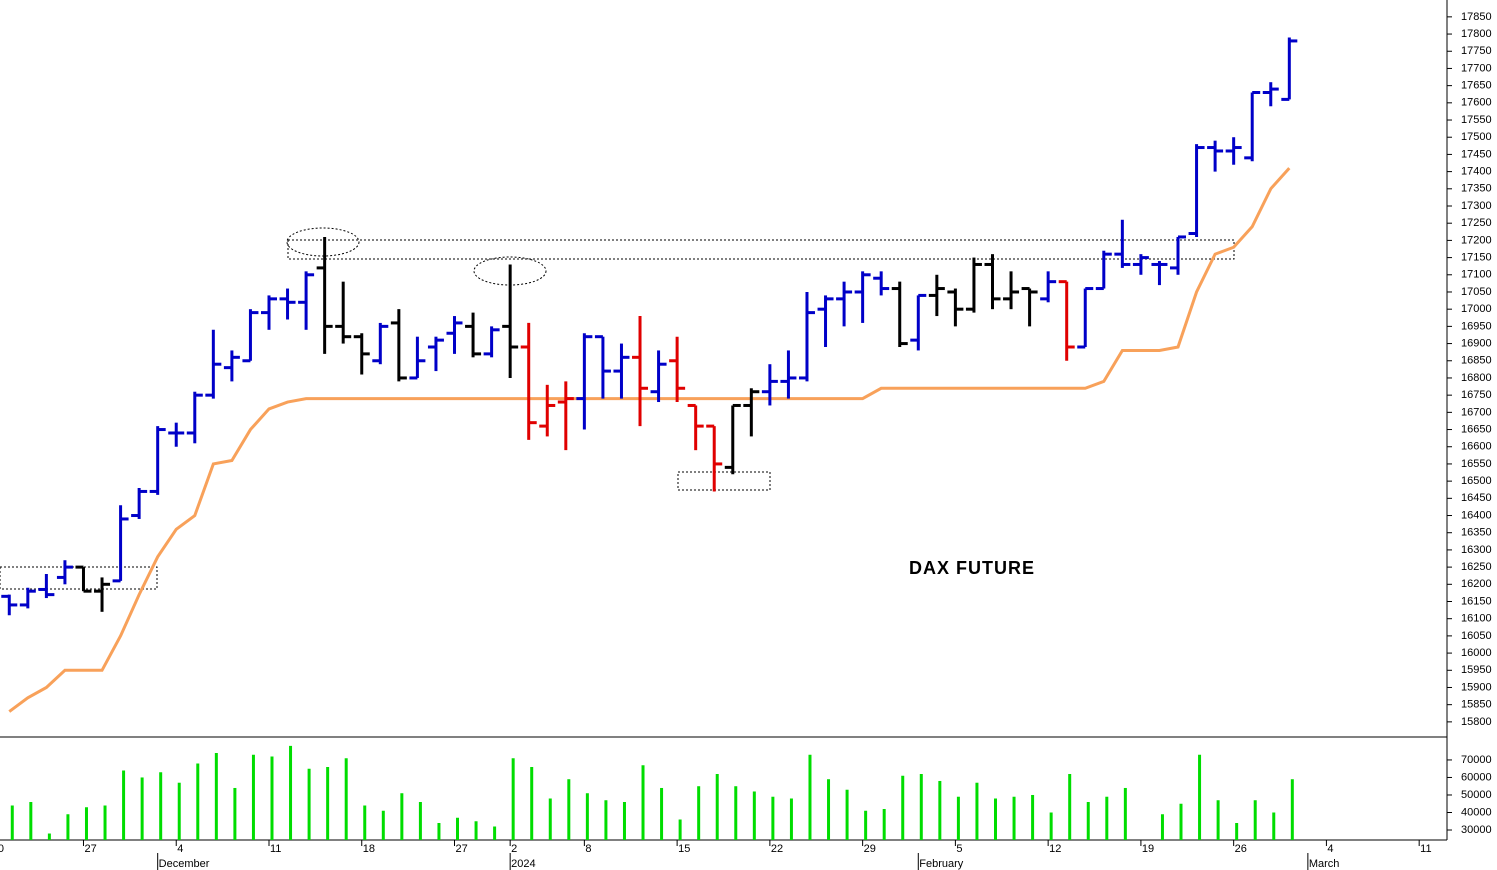  I want to click on annotation-text: DAX FUTURE, so click(972, 568).